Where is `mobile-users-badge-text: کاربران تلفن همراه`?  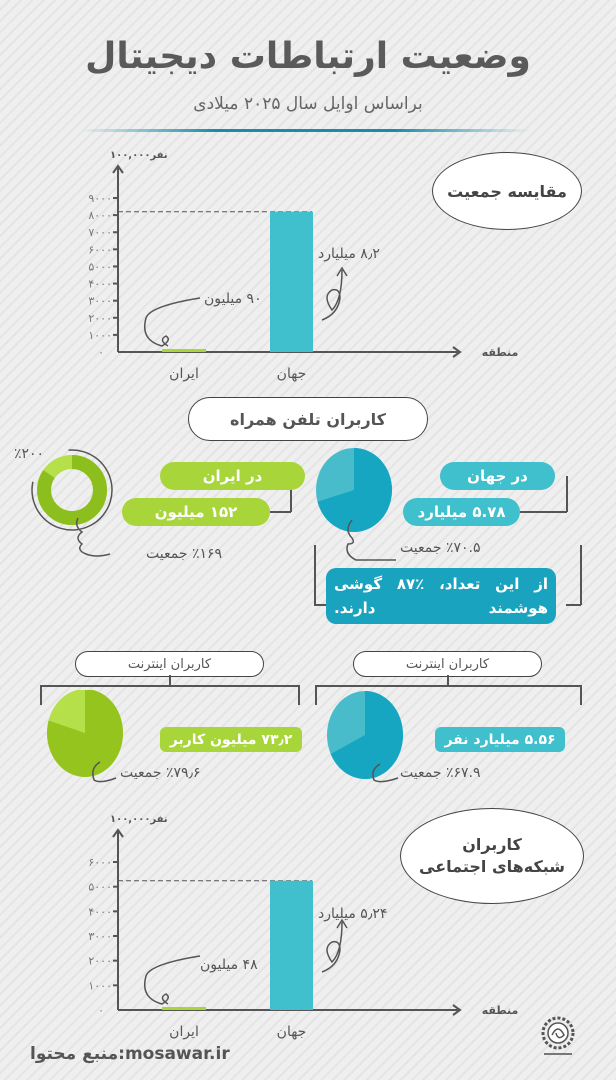 mobile-users-badge-text: کاربران تلفن همراه is located at coordinates (308, 419).